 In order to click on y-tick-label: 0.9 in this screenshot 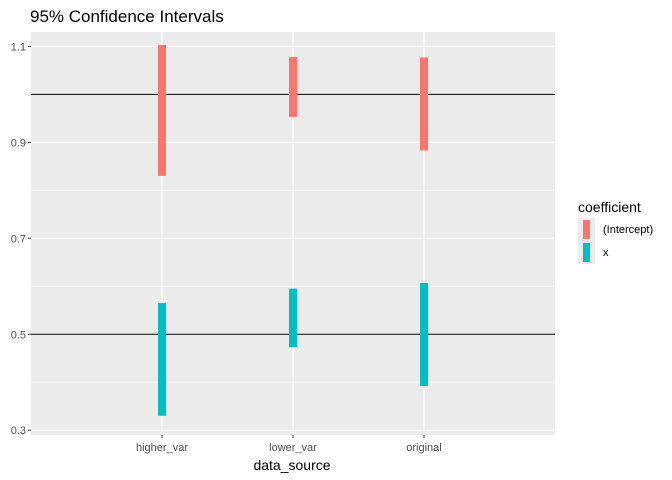, I will do `click(18, 143)`.